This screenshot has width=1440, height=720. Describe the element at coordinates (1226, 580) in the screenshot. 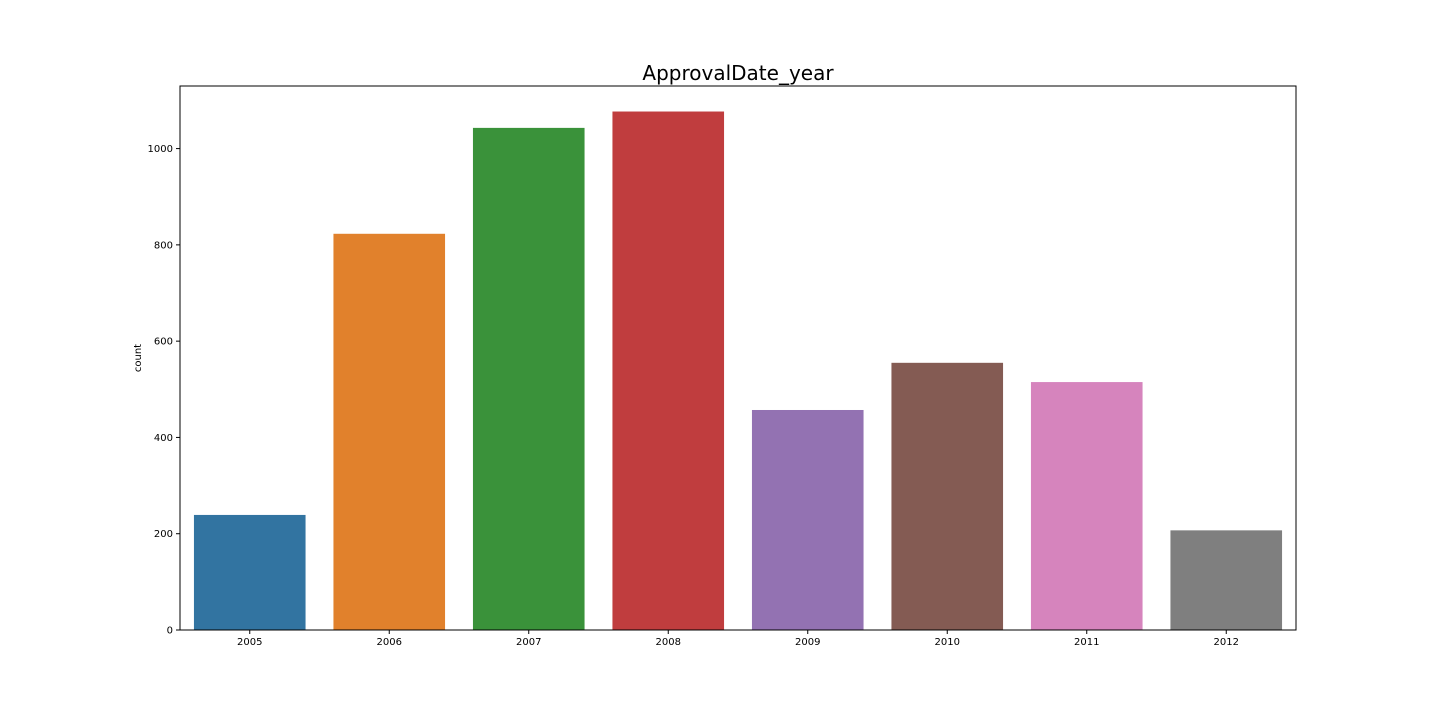

I see `bar-2012` at that location.